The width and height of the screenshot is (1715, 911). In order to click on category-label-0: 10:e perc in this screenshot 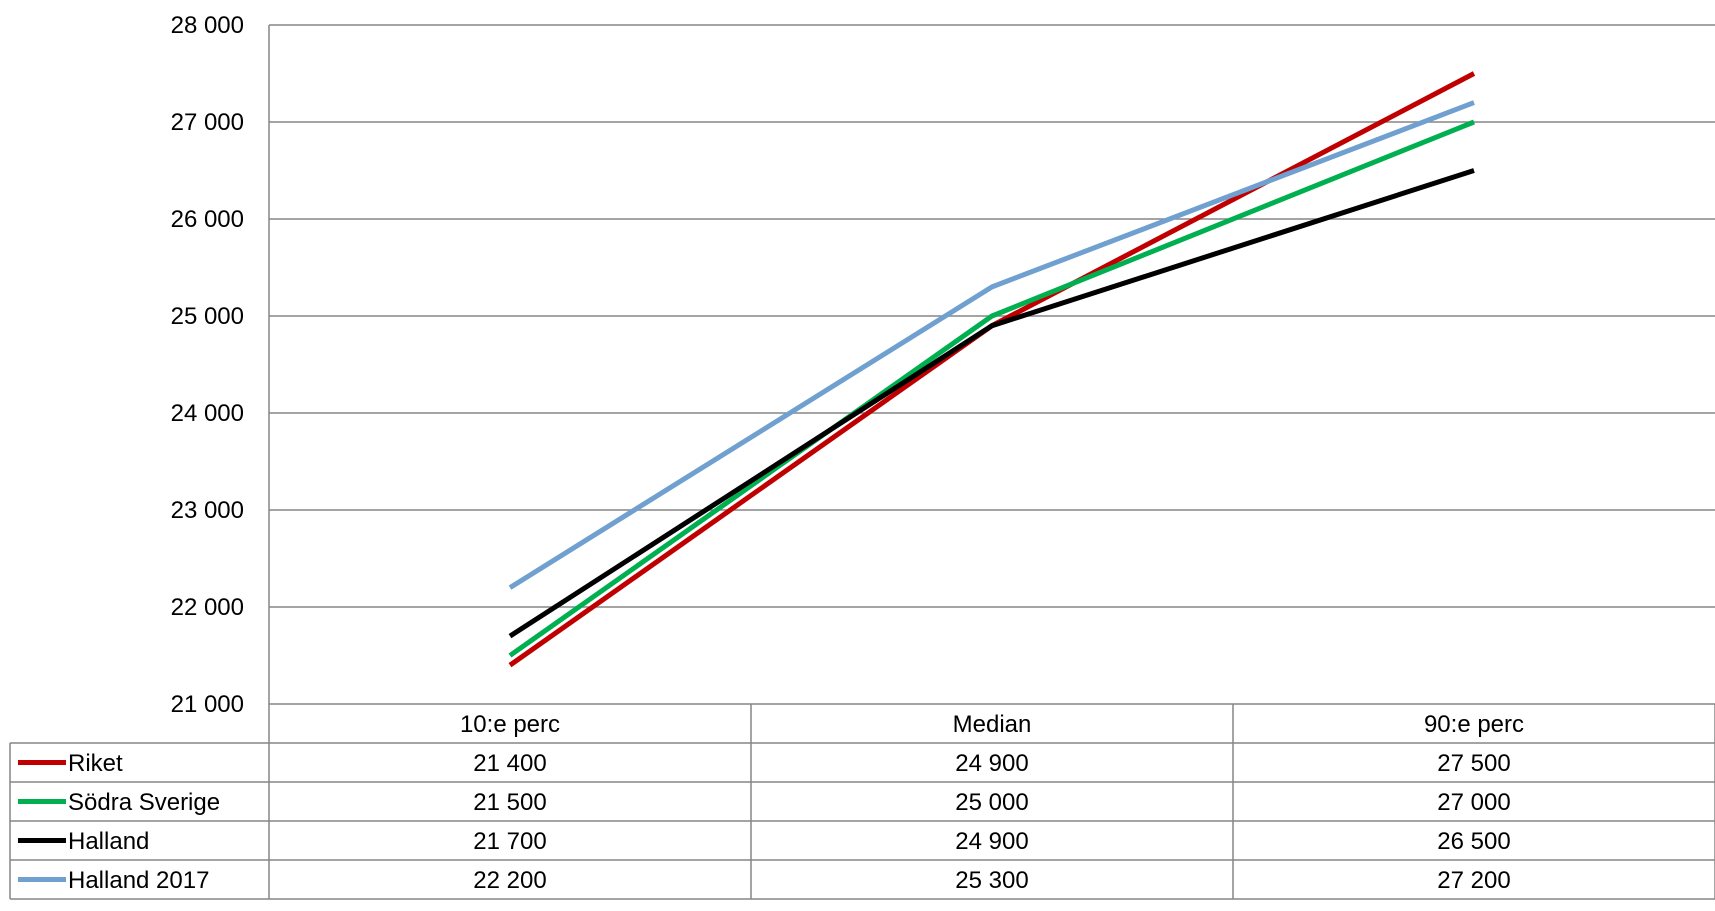, I will do `click(510, 724)`.